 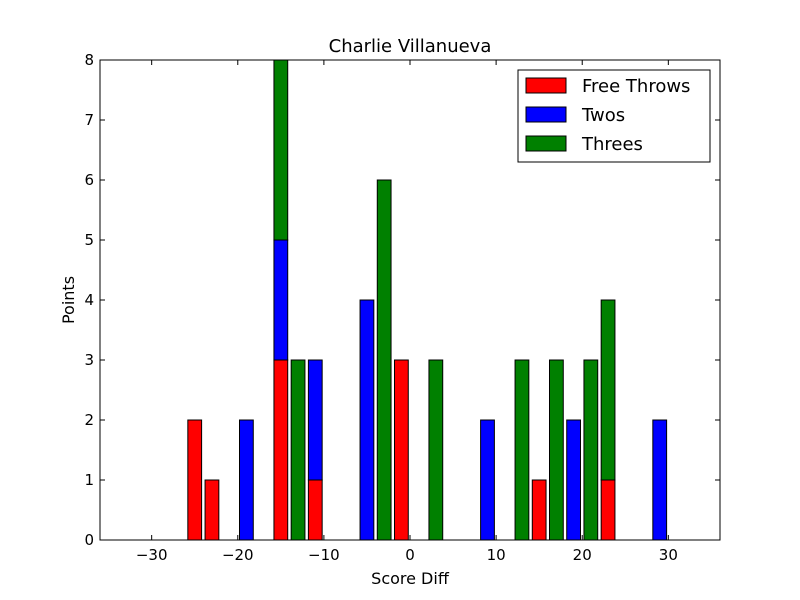 What do you see at coordinates (410, 578) in the screenshot?
I see `x-axis-label: Score Diff` at bounding box center [410, 578].